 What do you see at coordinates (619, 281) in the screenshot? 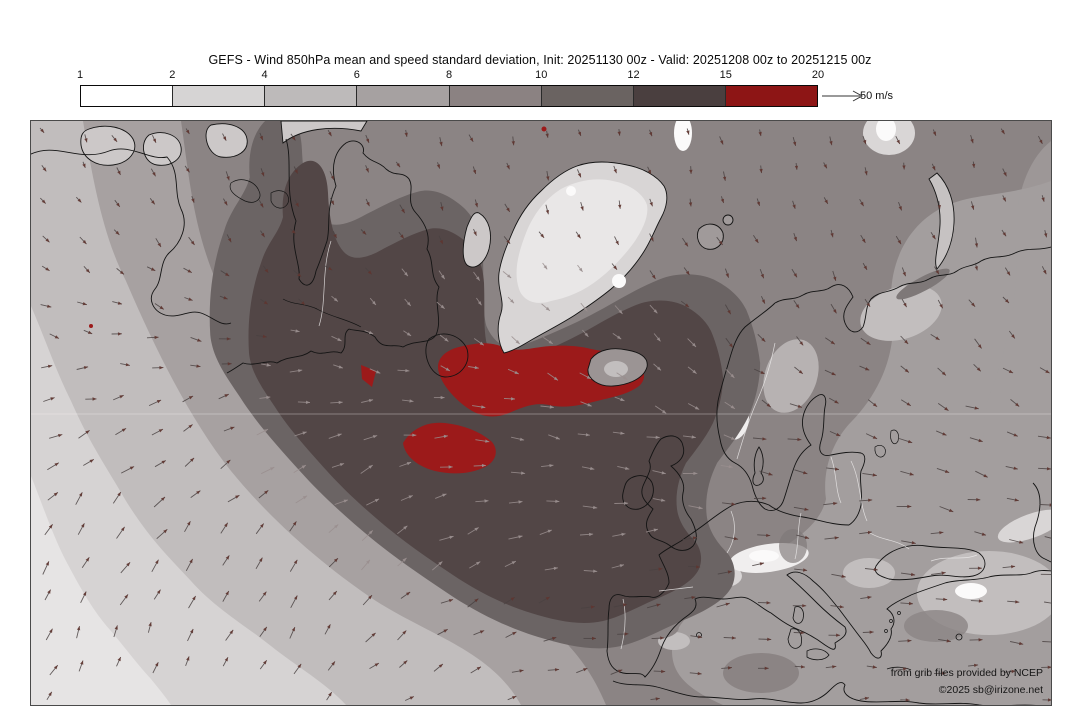
I see `greenland-white-spot` at bounding box center [619, 281].